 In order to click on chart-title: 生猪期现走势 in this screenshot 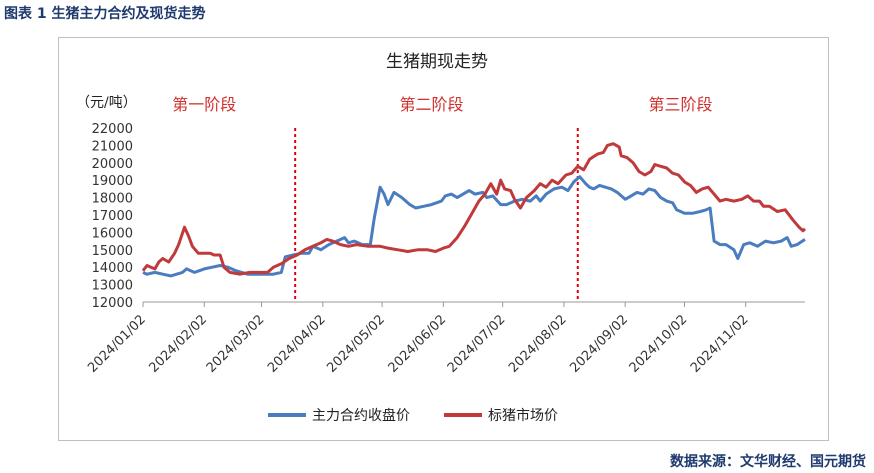, I will do `click(437, 62)`.